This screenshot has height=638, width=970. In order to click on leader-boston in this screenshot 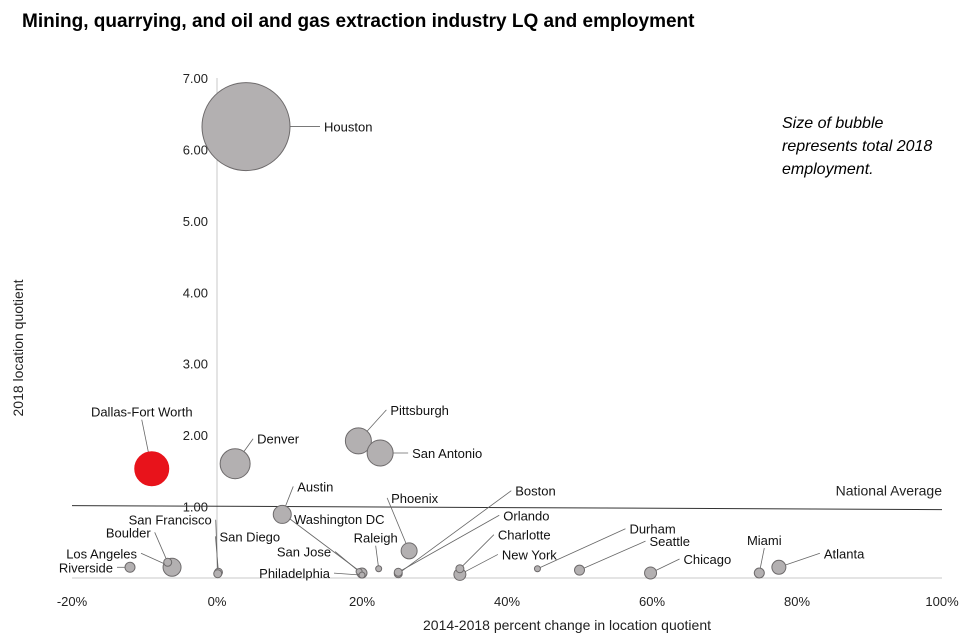, I will do `click(455, 532)`.